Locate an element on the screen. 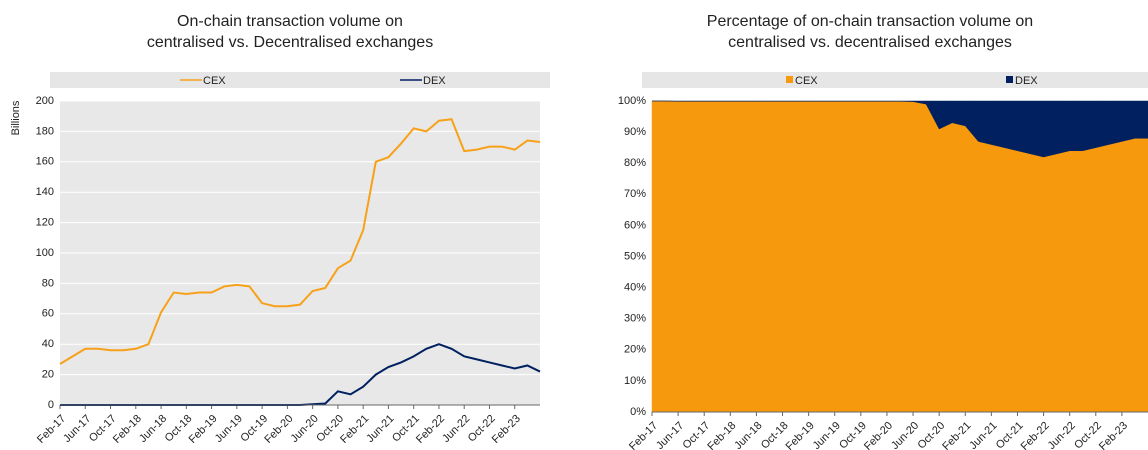  y-tick-label: 0% is located at coordinates (638, 412).